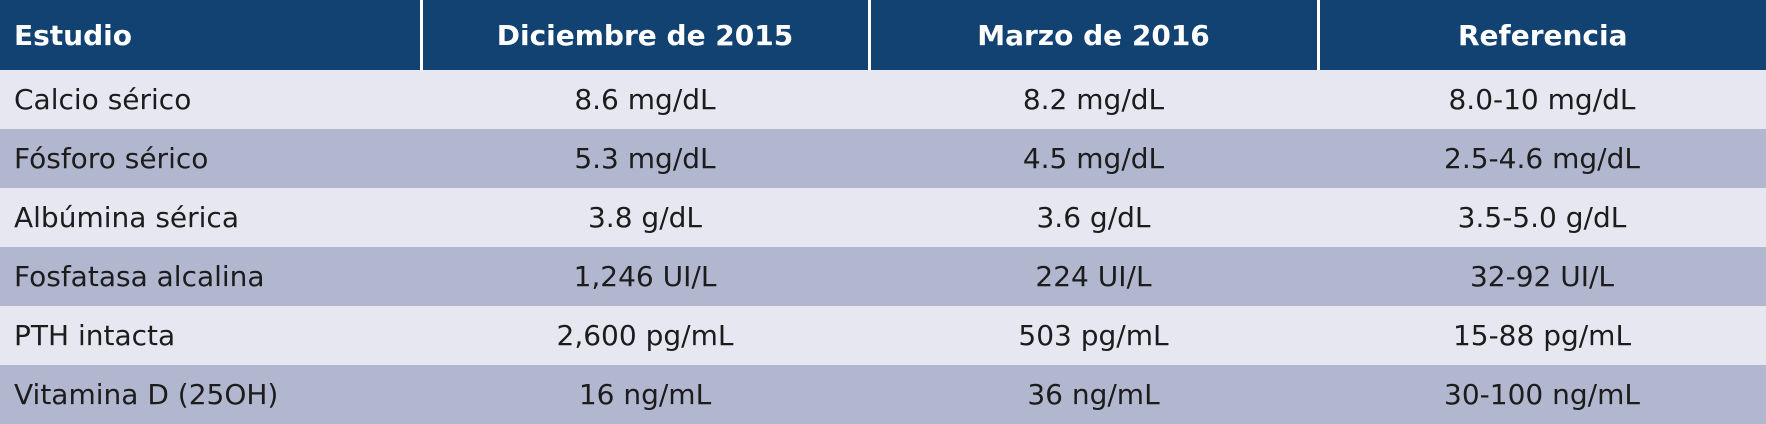  Describe the element at coordinates (1542, 217) in the screenshot. I see `table-cell: 3.5-5.0 g/dL` at that location.